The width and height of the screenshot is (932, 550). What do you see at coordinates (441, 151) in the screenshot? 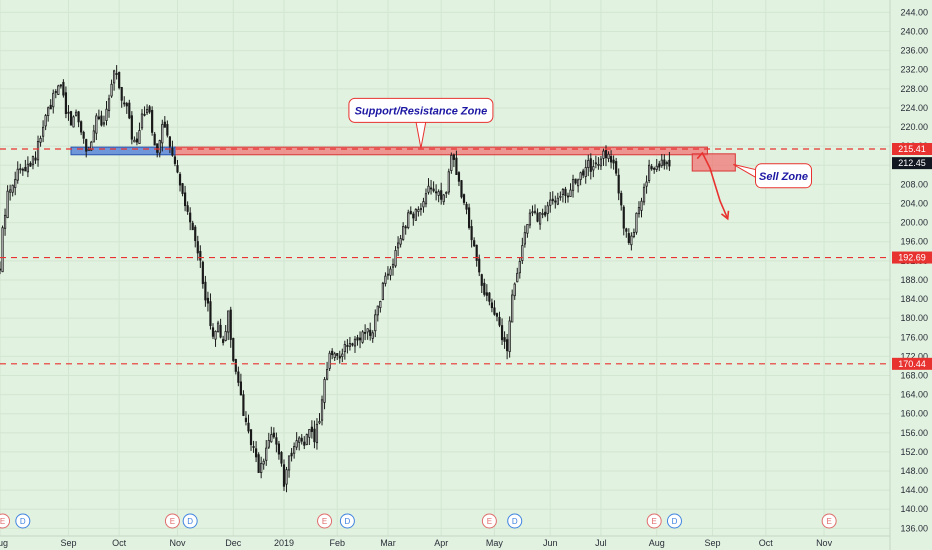
I see `support-resistance-zone` at bounding box center [441, 151].